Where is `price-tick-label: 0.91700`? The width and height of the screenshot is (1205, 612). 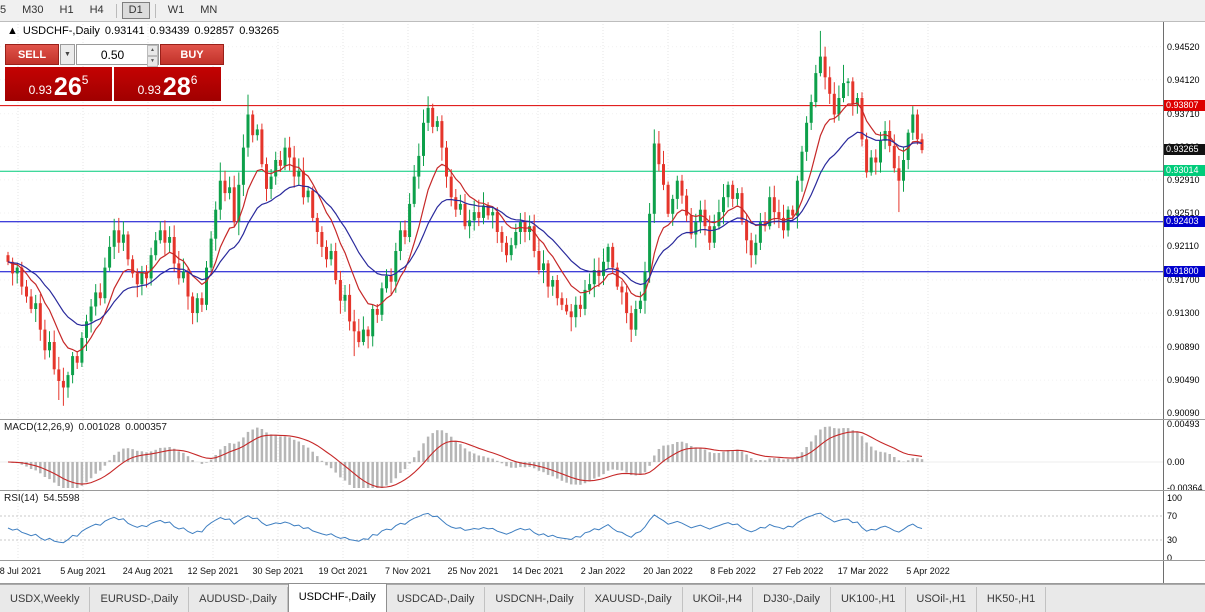 price-tick-label: 0.91700 is located at coordinates (1183, 280).